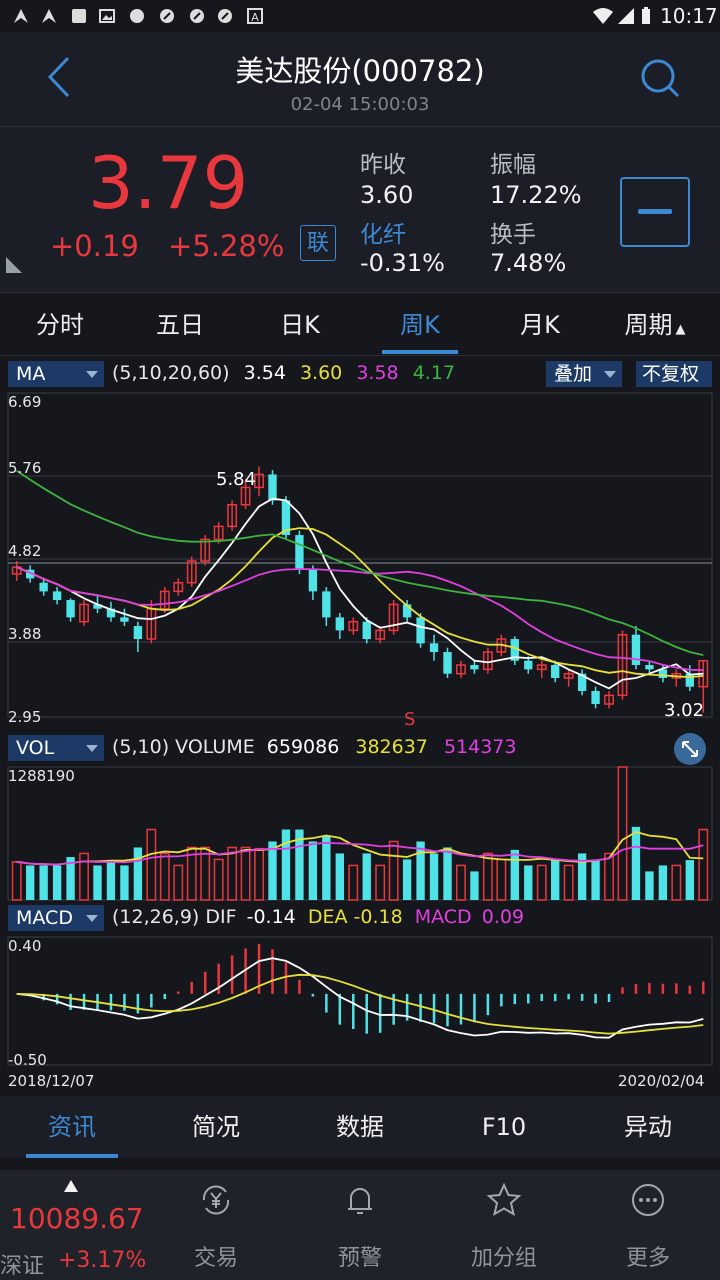 This screenshot has width=720, height=1280. I want to click on sector-label: 化纤, so click(383, 235).